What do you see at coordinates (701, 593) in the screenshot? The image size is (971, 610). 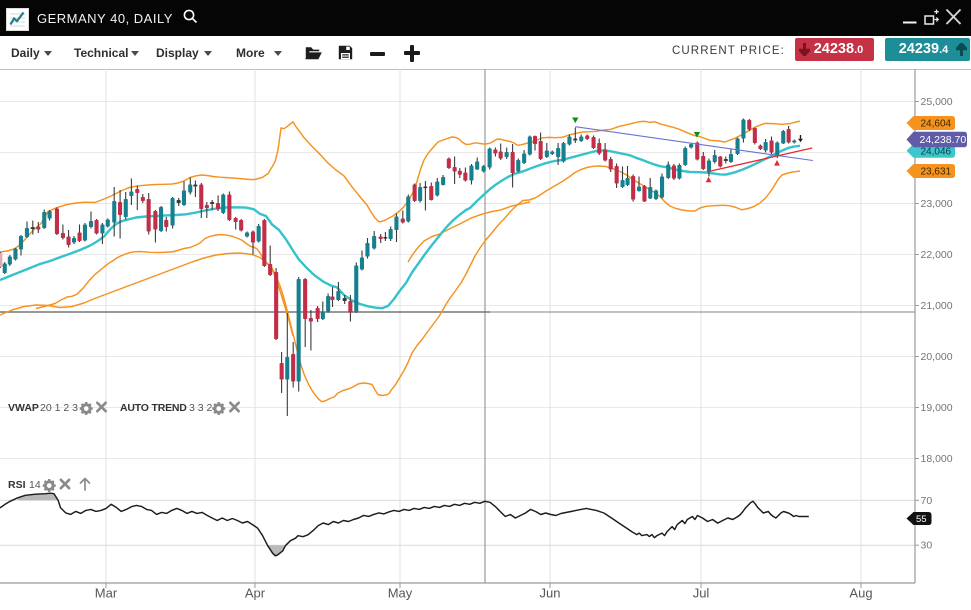 I see `svg-text: Jul` at bounding box center [701, 593].